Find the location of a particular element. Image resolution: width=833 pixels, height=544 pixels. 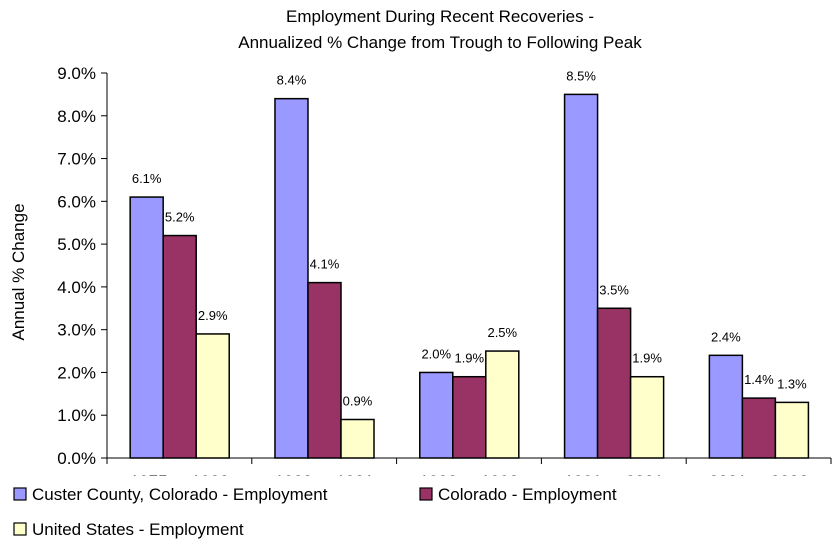

data-label: 4.1% is located at coordinates (325, 264).